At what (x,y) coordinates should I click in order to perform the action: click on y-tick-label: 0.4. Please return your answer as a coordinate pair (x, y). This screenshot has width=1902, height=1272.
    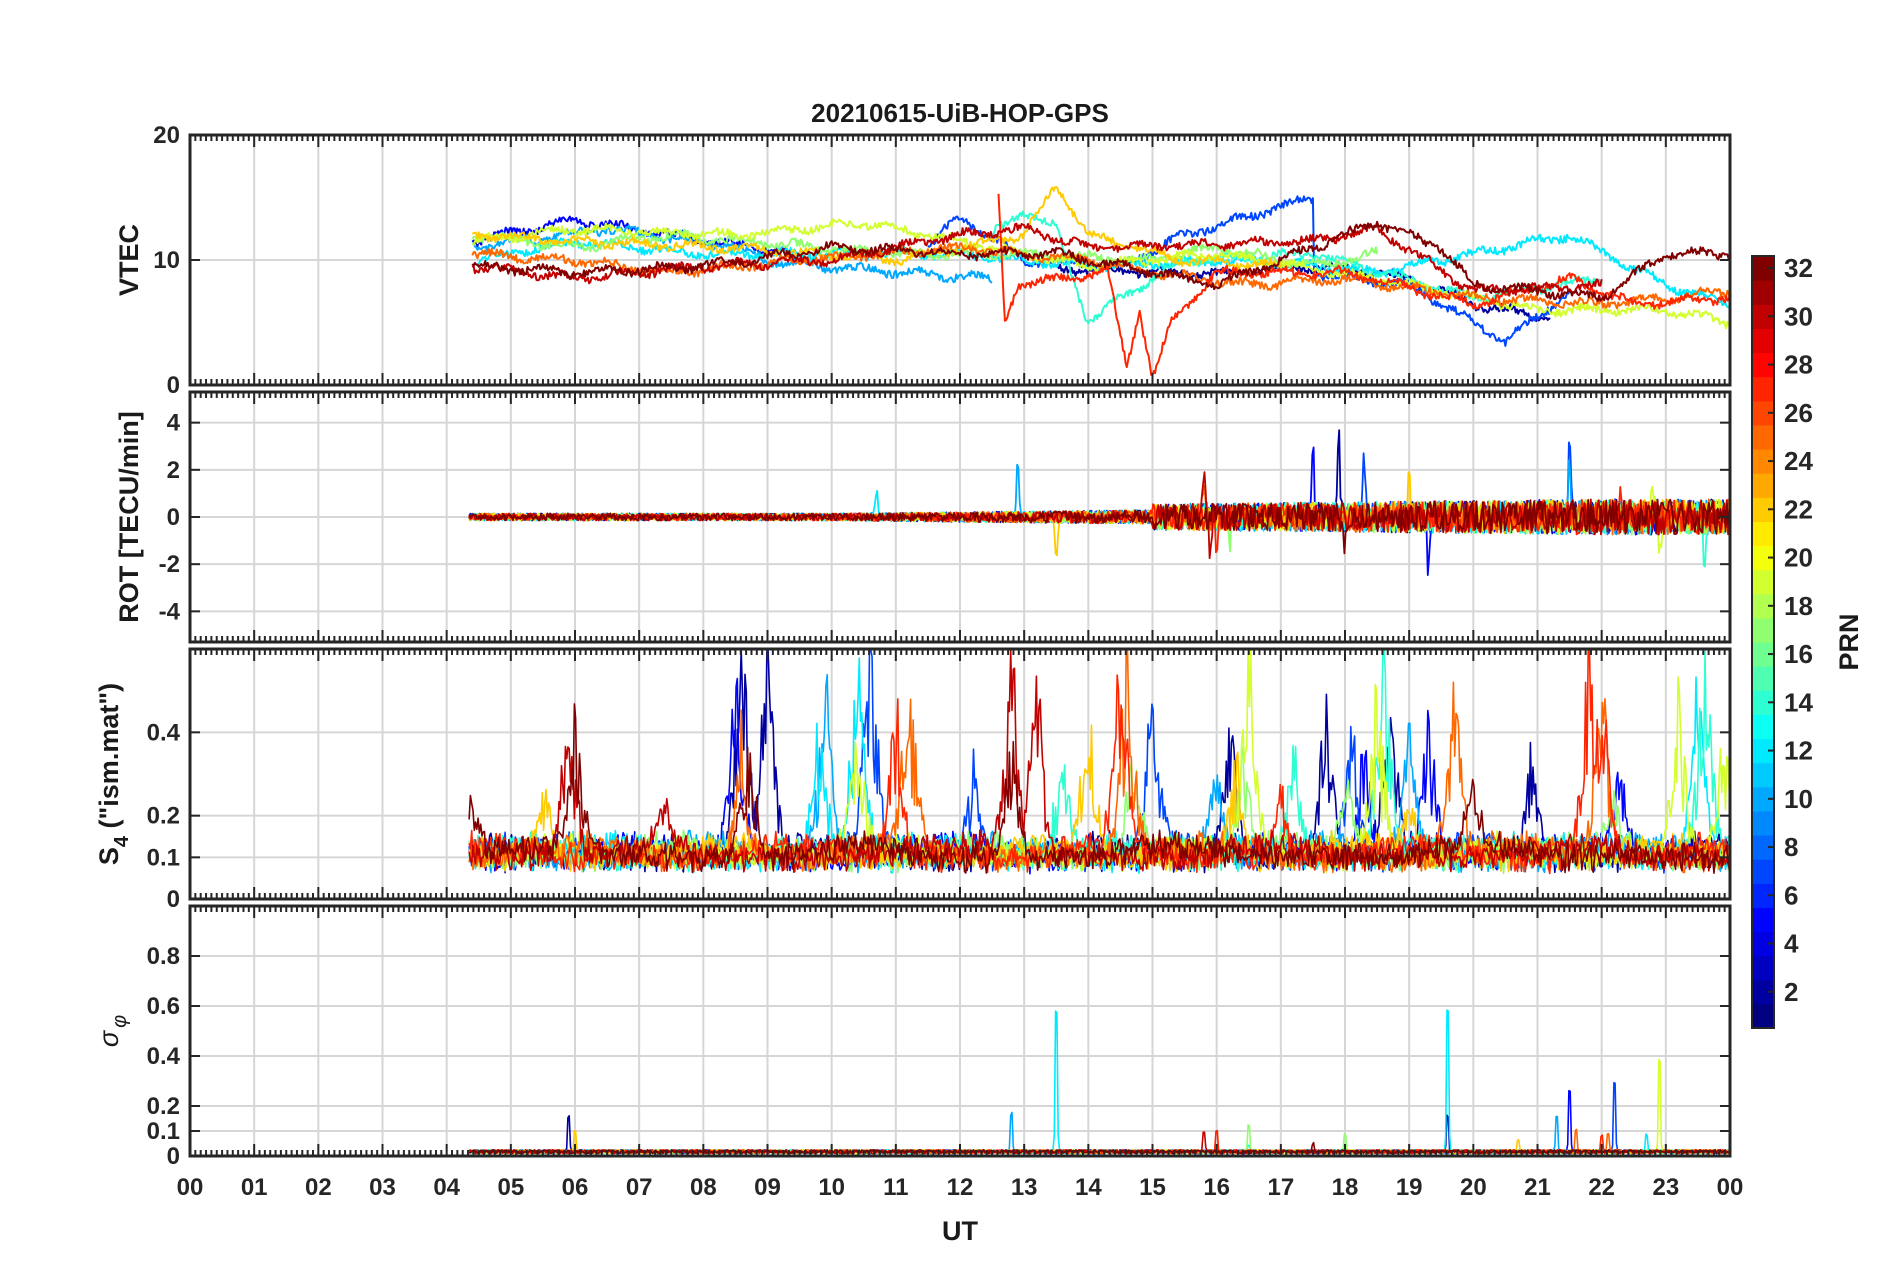
    Looking at the image, I should click on (164, 1056).